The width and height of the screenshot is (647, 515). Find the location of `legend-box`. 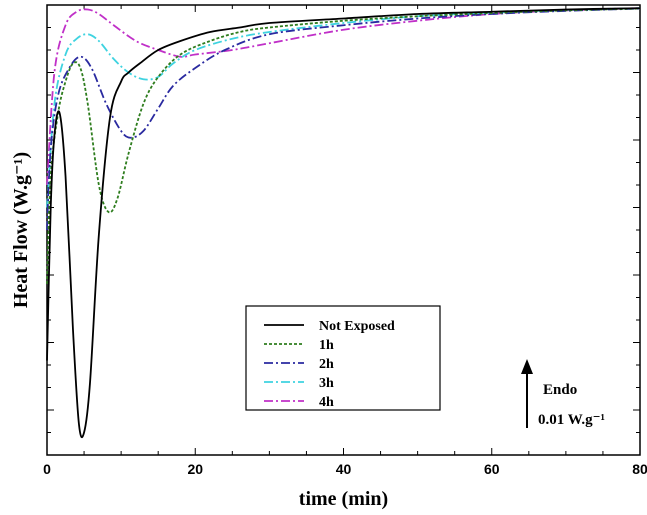

legend-box is located at coordinates (343, 358).